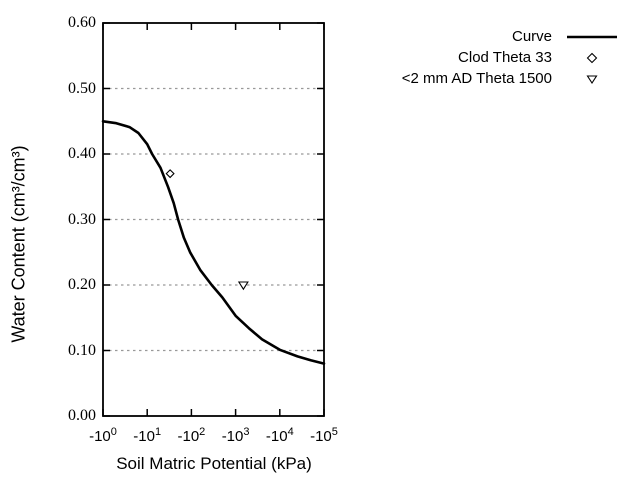  Describe the element at coordinates (243, 286) in the screenshot. I see `ad-theta-1500-marker` at that location.